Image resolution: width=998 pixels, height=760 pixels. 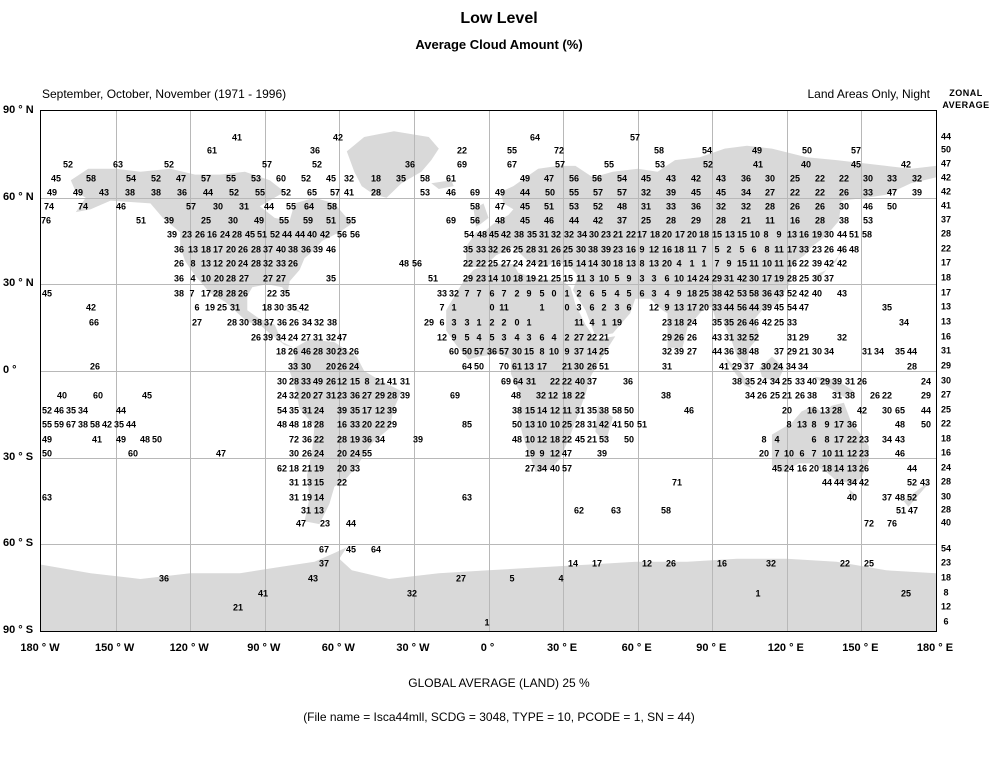 What do you see at coordinates (837, 381) in the screenshot?
I see `cloud-amount-value: 39` at bounding box center [837, 381].